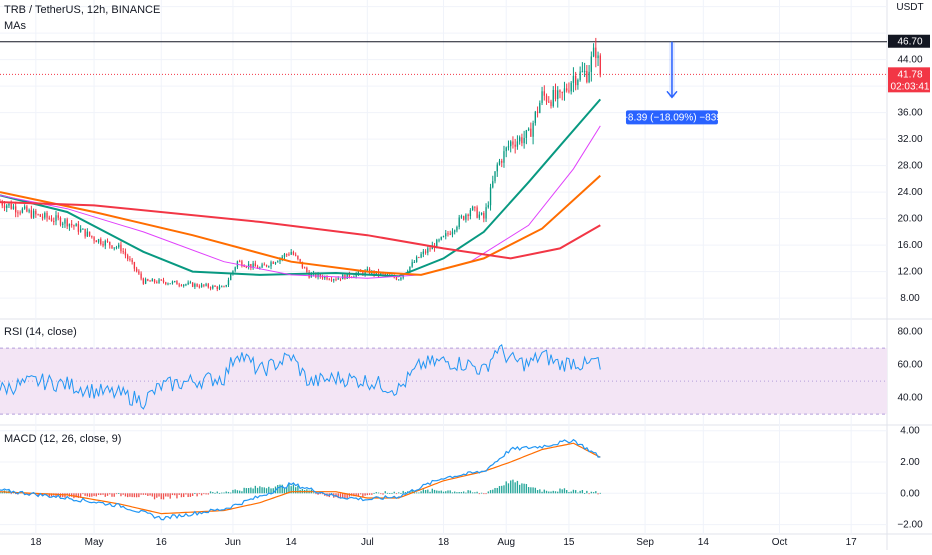 Image resolution: width=932 pixels, height=555 pixels. What do you see at coordinates (63, 439) in the screenshot?
I see `macd-pane-label: MACD (12, 26, close, 9)` at bounding box center [63, 439].